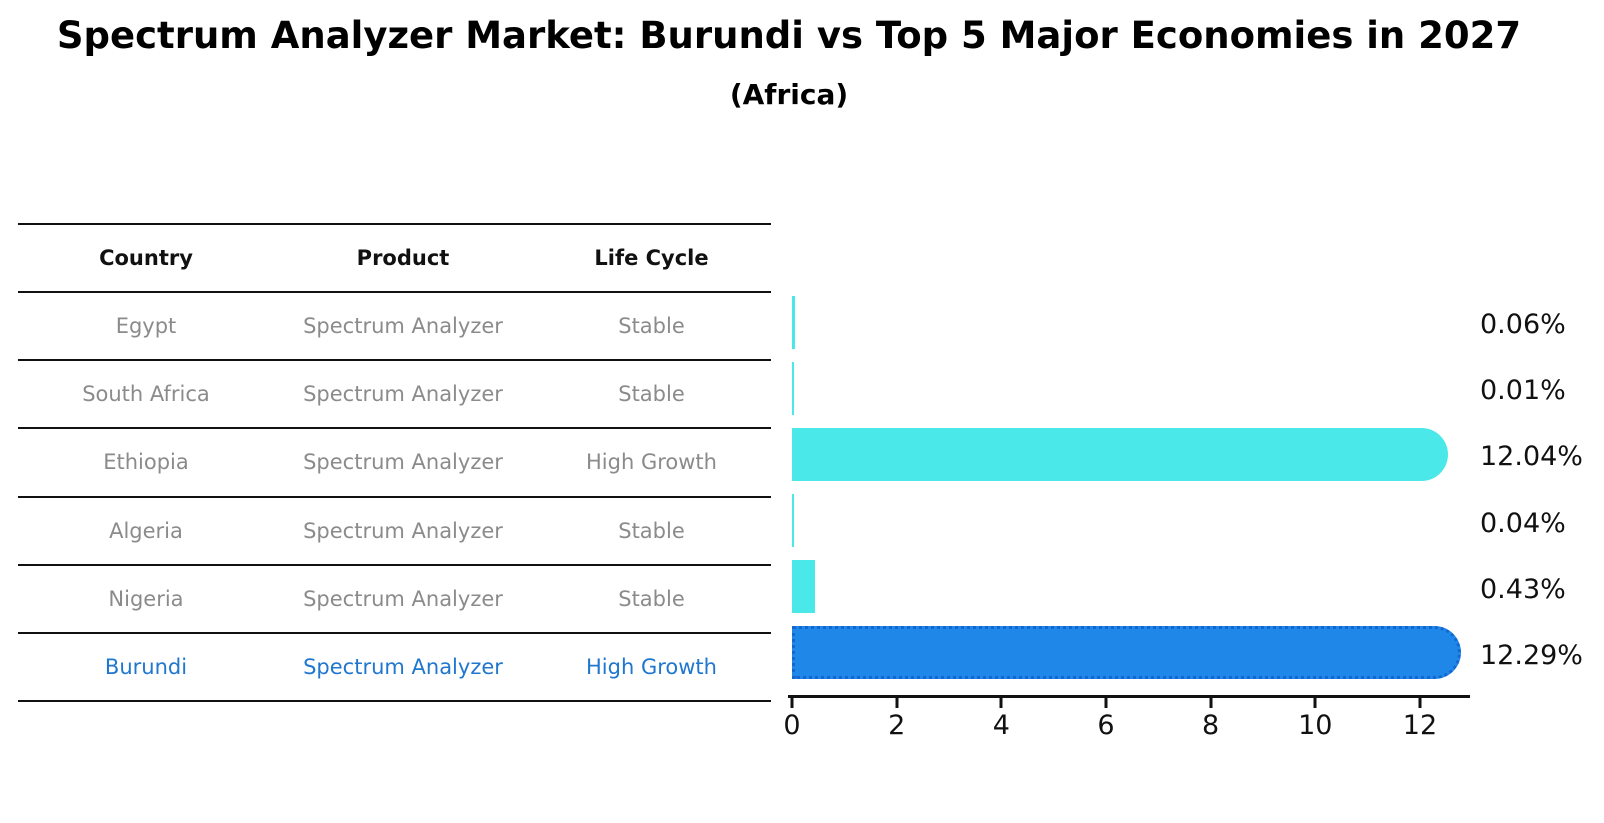  Describe the element at coordinates (792, 725) in the screenshot. I see `x-tick-label-0: 0` at that location.